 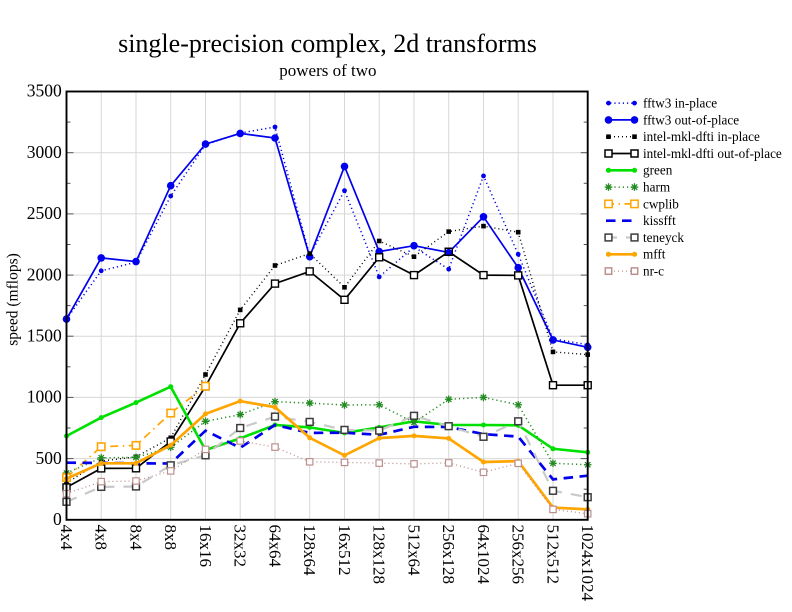 I want to click on svg-text:single-precision complex, 2d t: single-precision complex, 2d transforms, so click(x=327, y=43).